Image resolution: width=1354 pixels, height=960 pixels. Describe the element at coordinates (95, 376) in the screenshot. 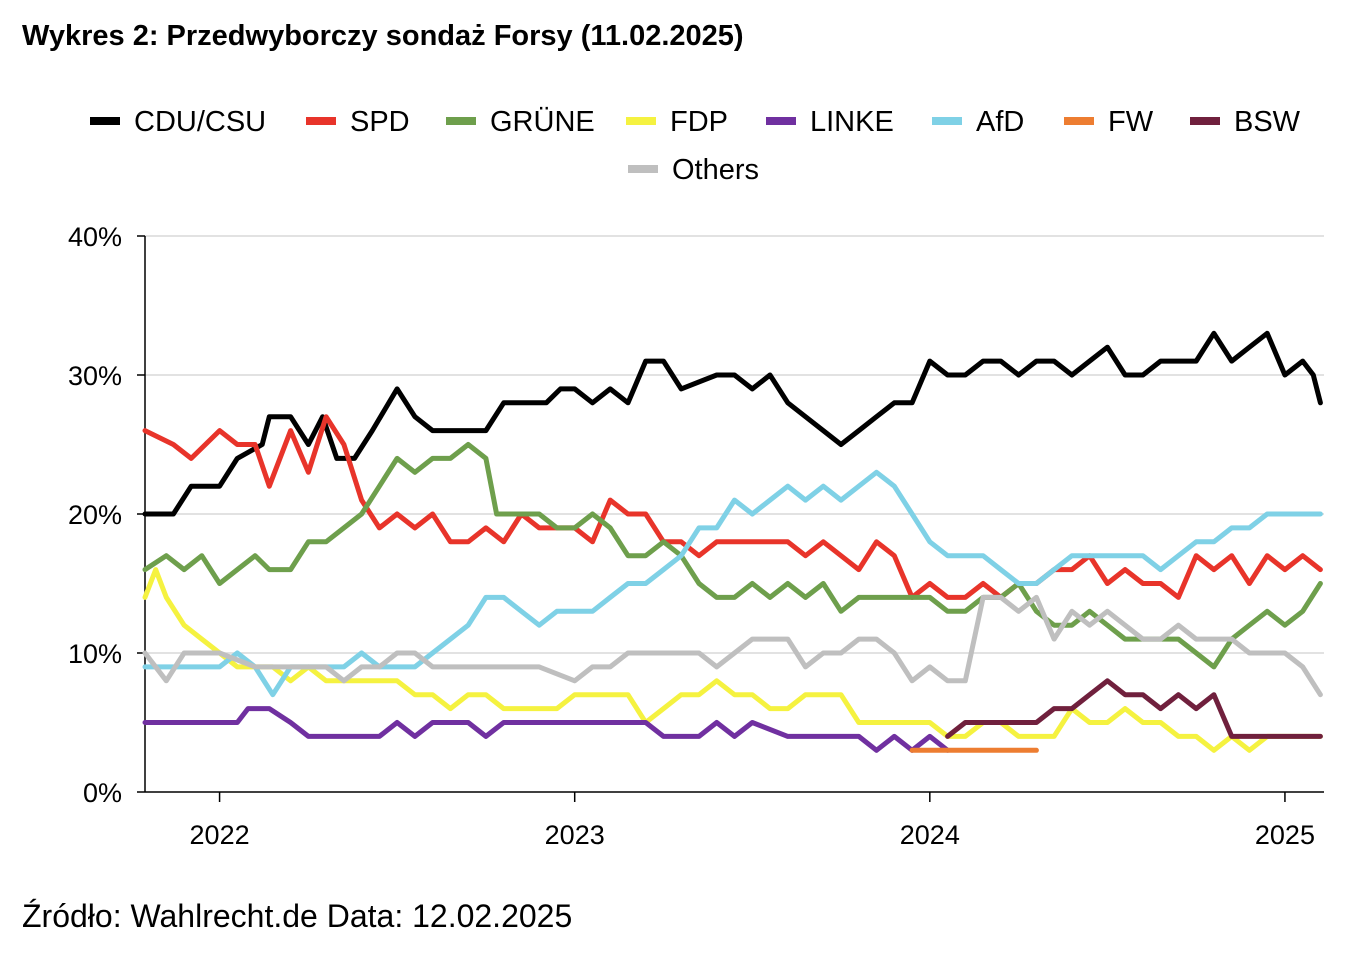

I see `y-tick-label: 30%` at that location.